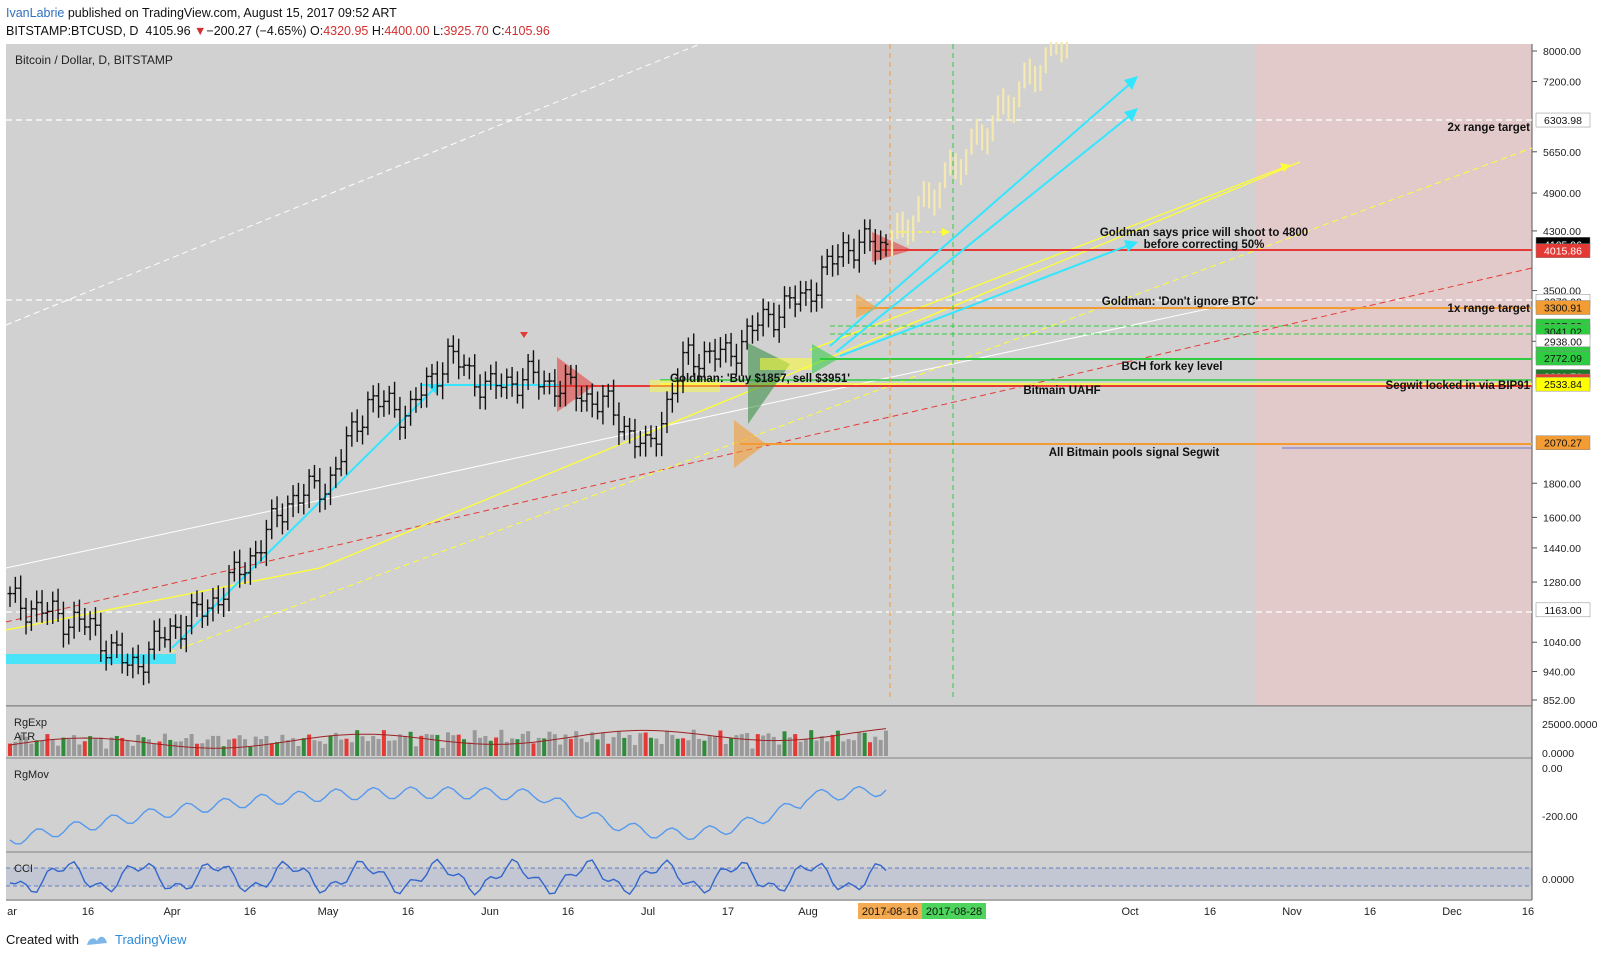 The width and height of the screenshot is (1614, 956). Describe the element at coordinates (1560, 817) in the screenshot. I see `rgmov-tick-2: -200.00` at that location.